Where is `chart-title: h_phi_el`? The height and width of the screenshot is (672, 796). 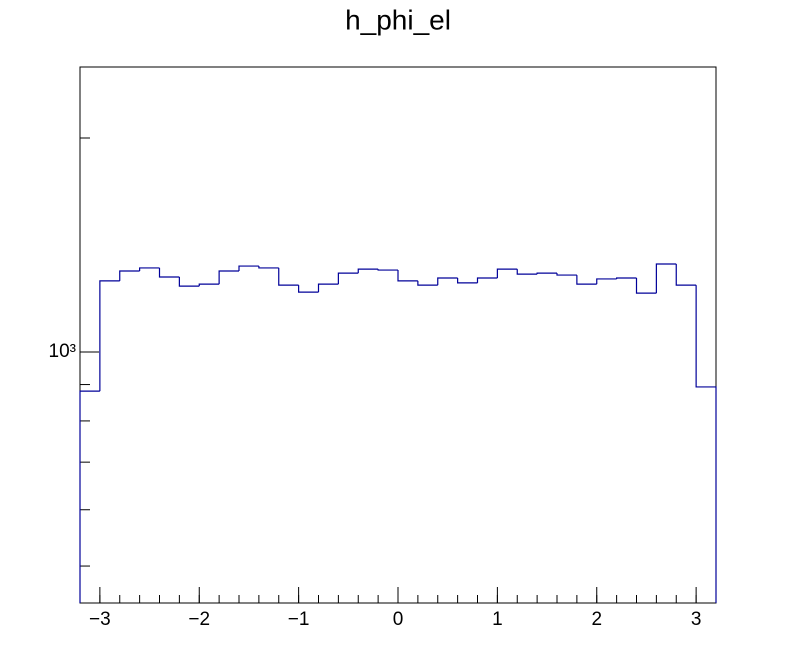
chart-title: h_phi_el is located at coordinates (398, 19).